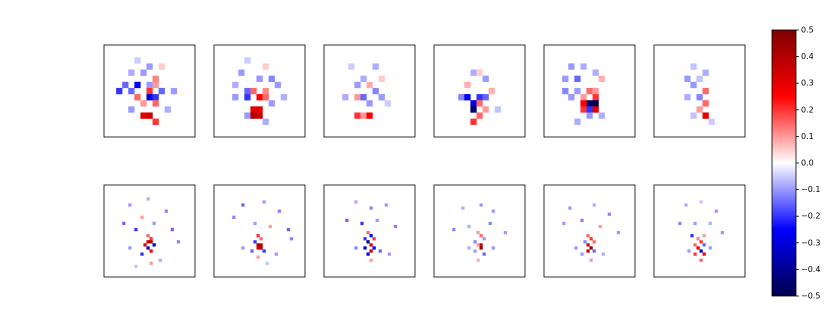  Describe the element at coordinates (807, 163) in the screenshot. I see `colorbar-tick-label: 0.0` at that location.